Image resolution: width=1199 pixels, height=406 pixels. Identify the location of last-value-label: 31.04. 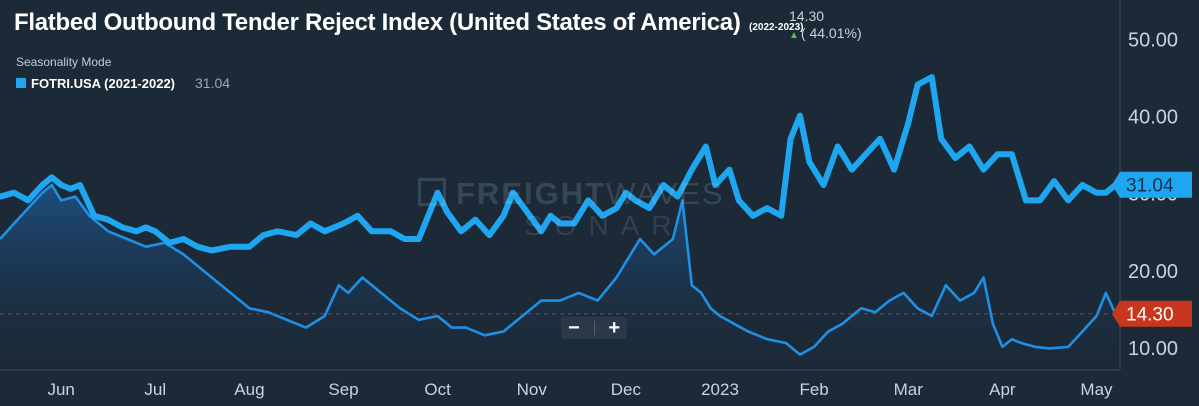
(1150, 186).